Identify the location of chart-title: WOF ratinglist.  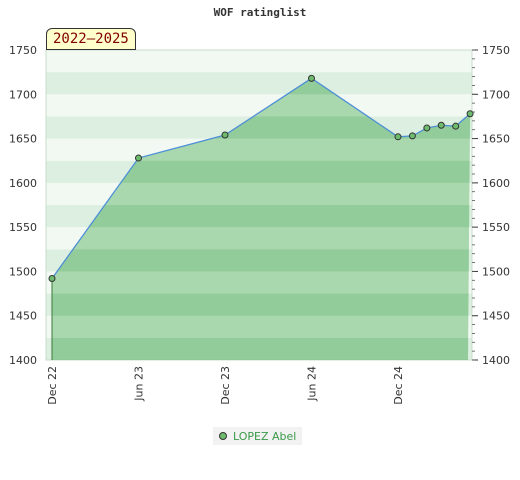
(260, 12).